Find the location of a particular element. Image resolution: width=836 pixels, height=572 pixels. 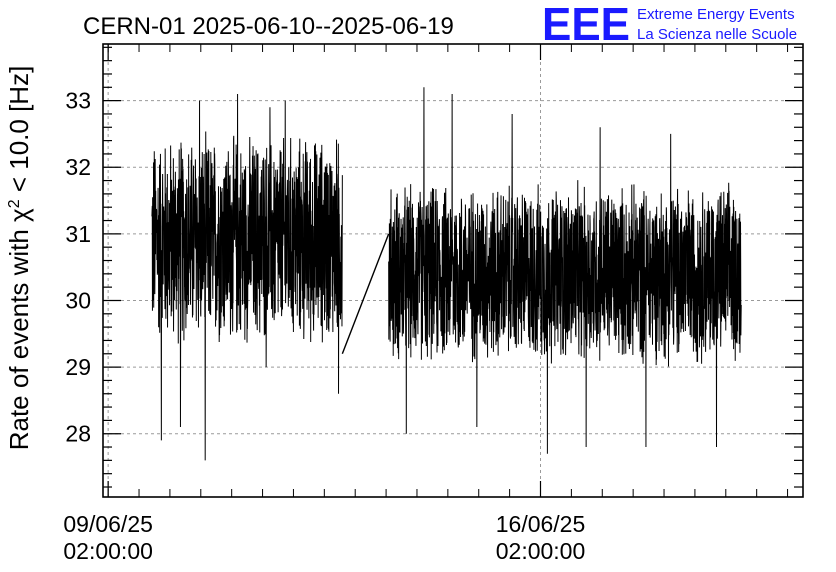

y-tick-label: 30 is located at coordinates (78, 300).